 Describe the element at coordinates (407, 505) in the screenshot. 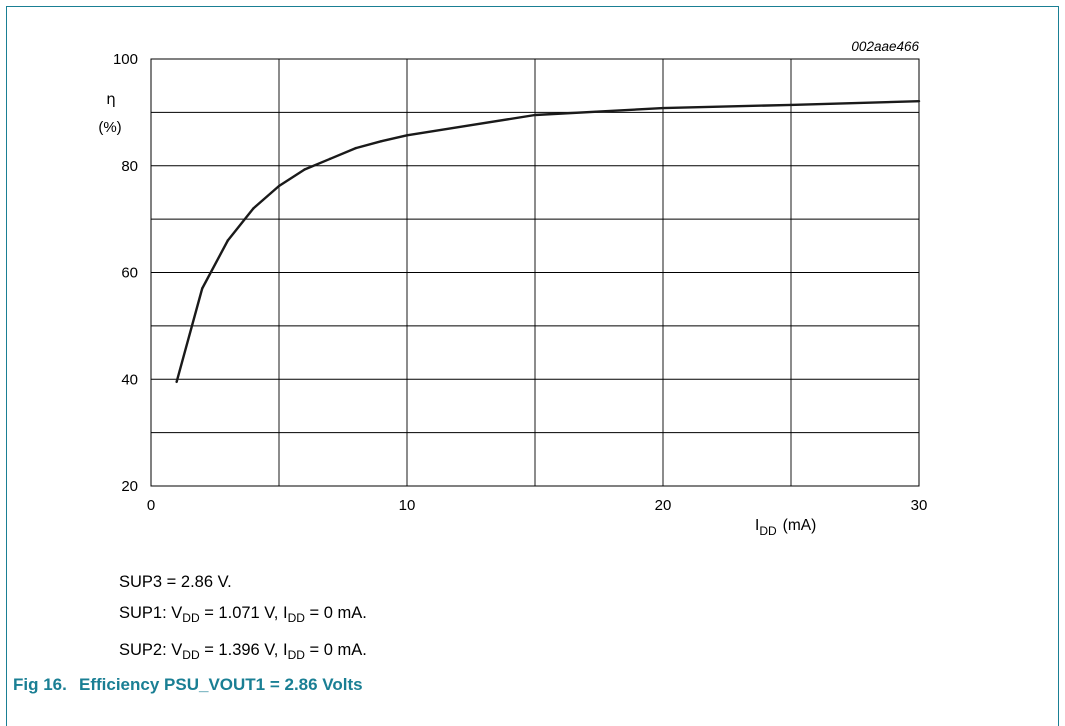

I see `x-tick-label: 10` at that location.